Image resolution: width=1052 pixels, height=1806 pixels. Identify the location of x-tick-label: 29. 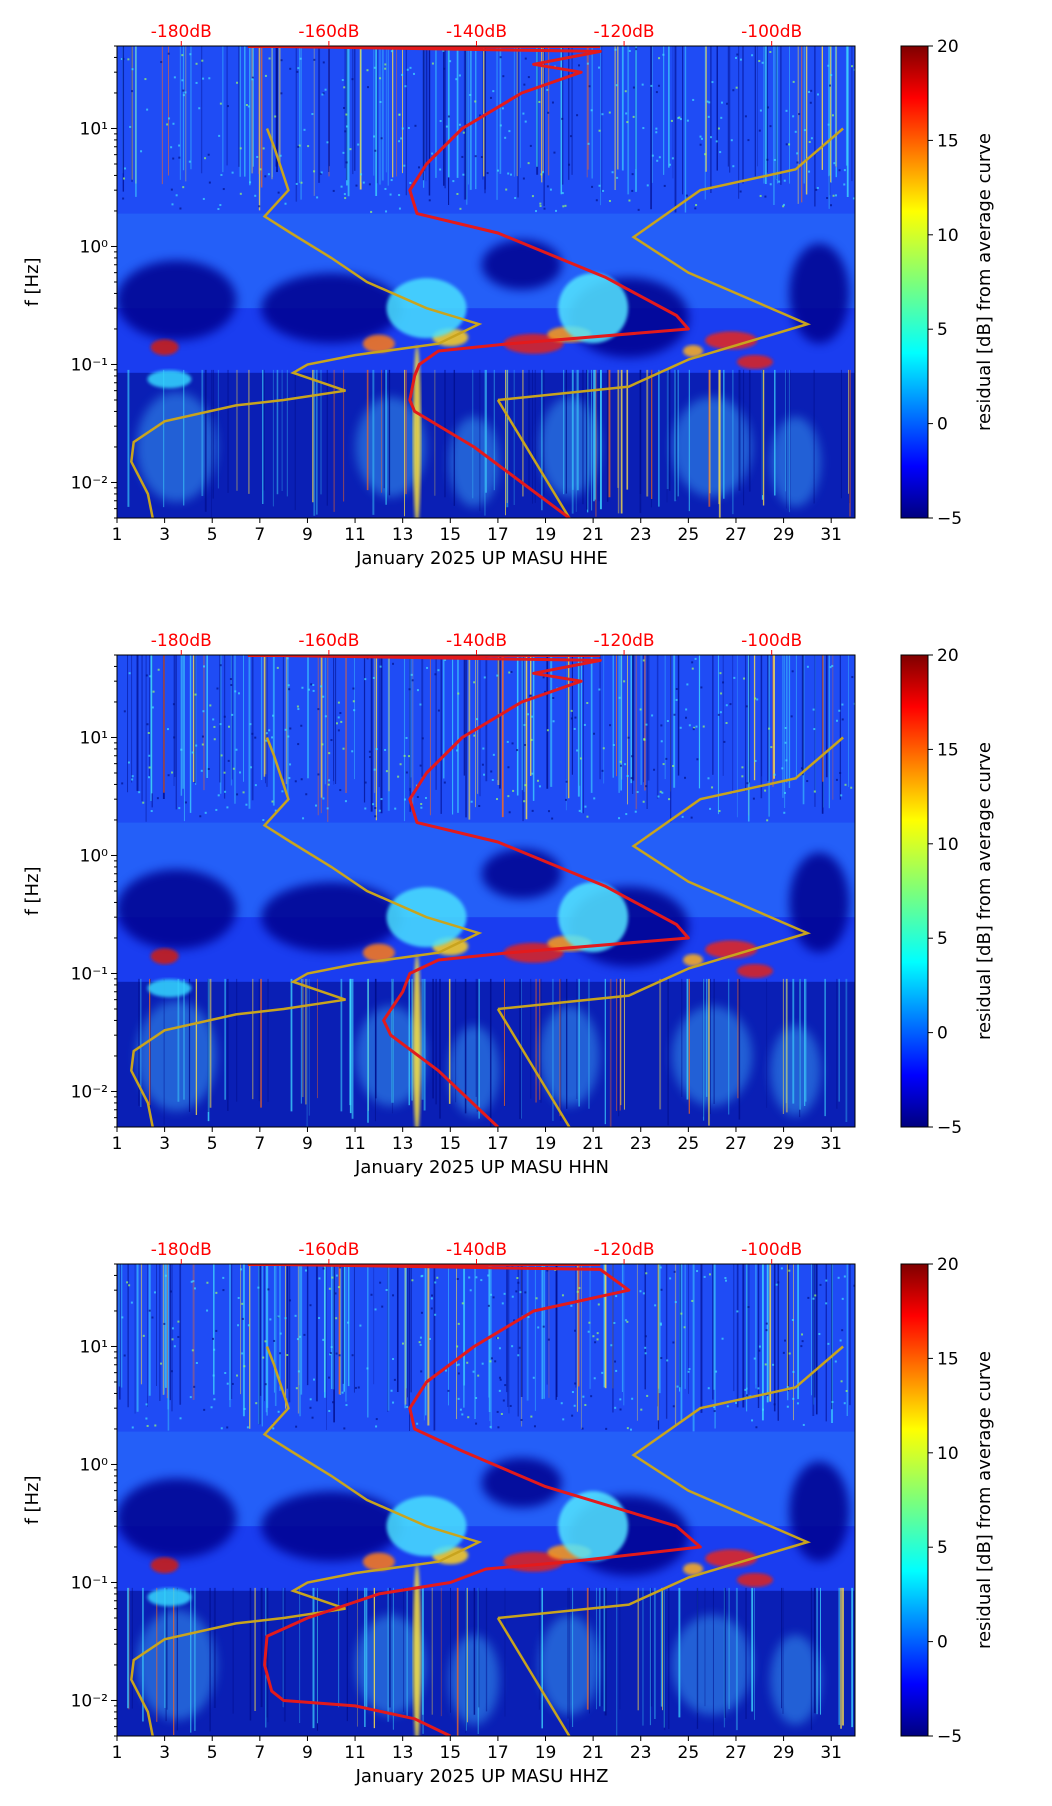
(784, 535).